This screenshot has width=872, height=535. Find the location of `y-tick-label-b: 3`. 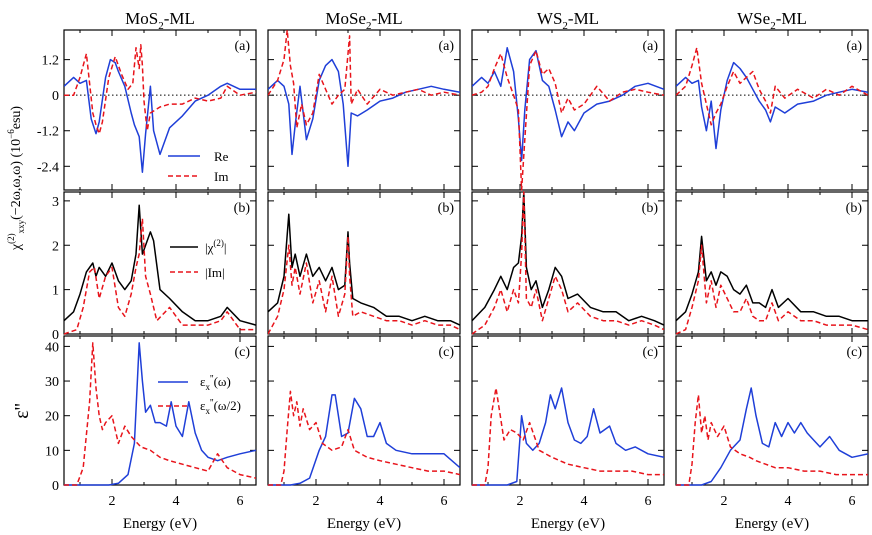

y-tick-label-b: 3 is located at coordinates (55, 202).